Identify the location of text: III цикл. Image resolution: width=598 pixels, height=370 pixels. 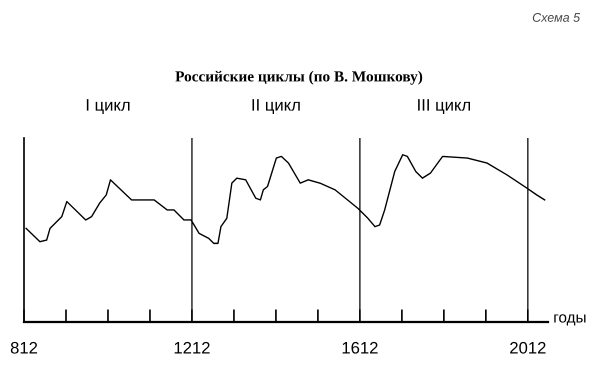
(444, 106).